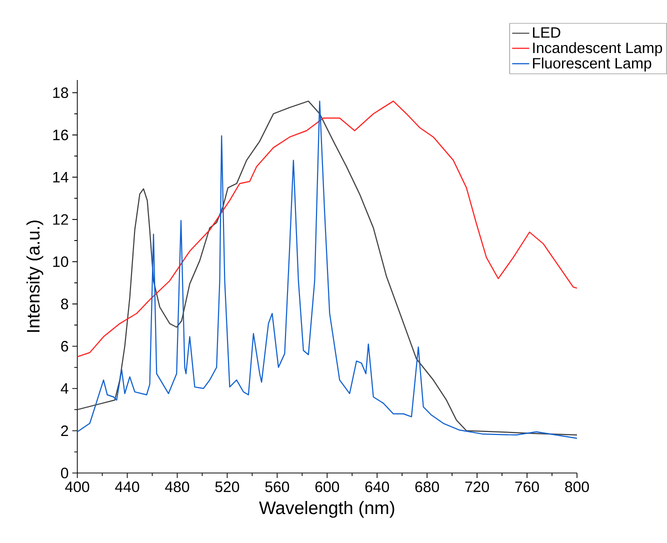  What do you see at coordinates (227, 487) in the screenshot?
I see `x-tick-label: 520` at bounding box center [227, 487].